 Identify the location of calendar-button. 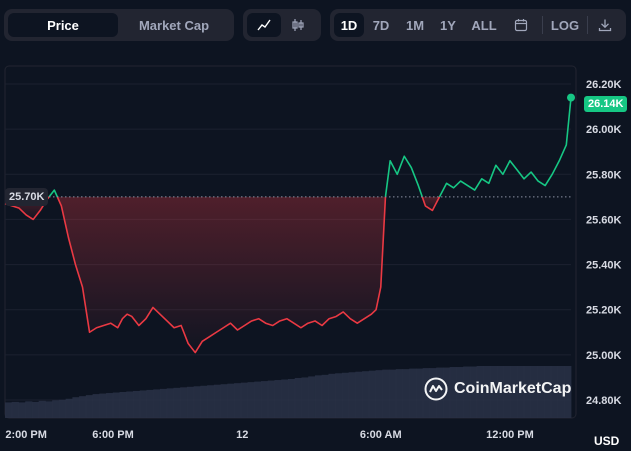
(521, 25).